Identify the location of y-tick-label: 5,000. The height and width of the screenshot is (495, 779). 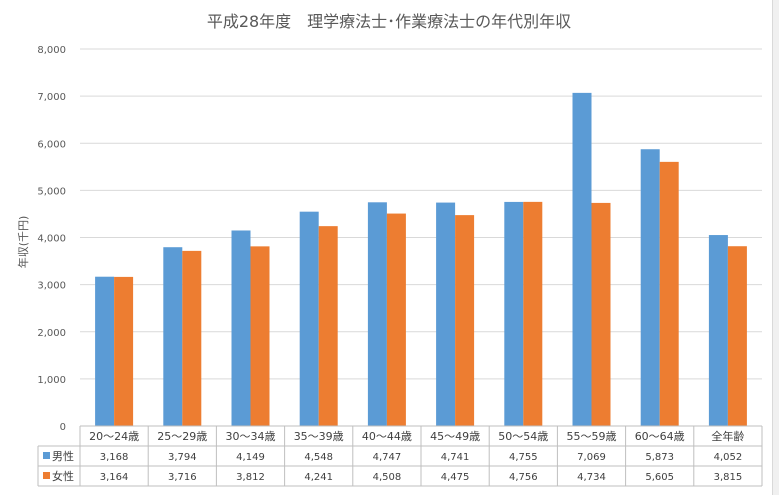
(51, 191).